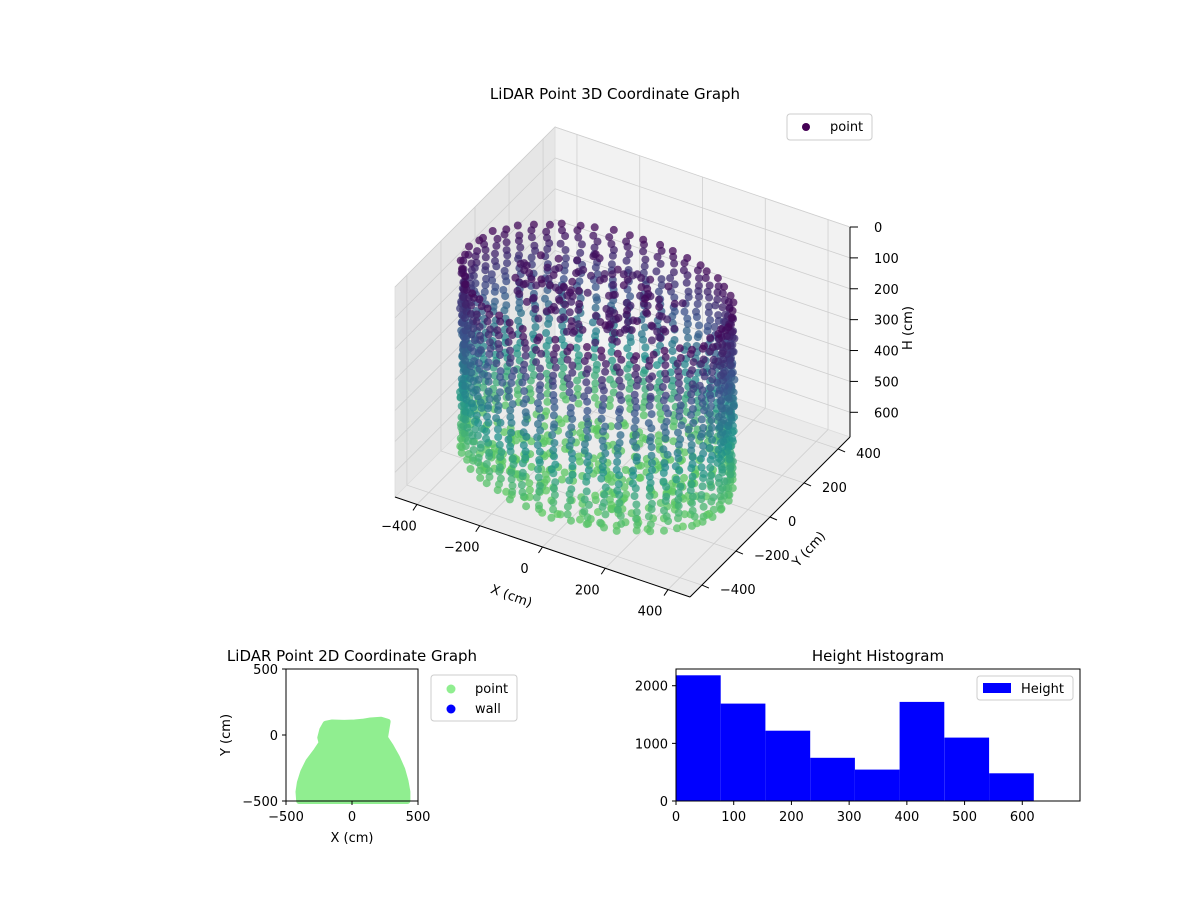 The image size is (1200, 900). What do you see at coordinates (792, 522) in the screenshot?
I see `chart3d-ytick-label: 0` at bounding box center [792, 522].